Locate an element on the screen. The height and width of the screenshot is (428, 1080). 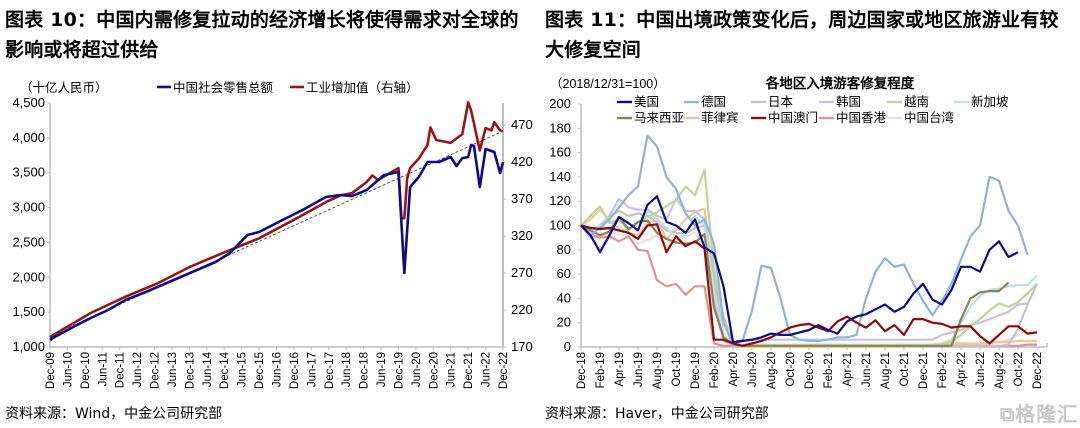
y-tick-label: 60 is located at coordinates (564, 273).